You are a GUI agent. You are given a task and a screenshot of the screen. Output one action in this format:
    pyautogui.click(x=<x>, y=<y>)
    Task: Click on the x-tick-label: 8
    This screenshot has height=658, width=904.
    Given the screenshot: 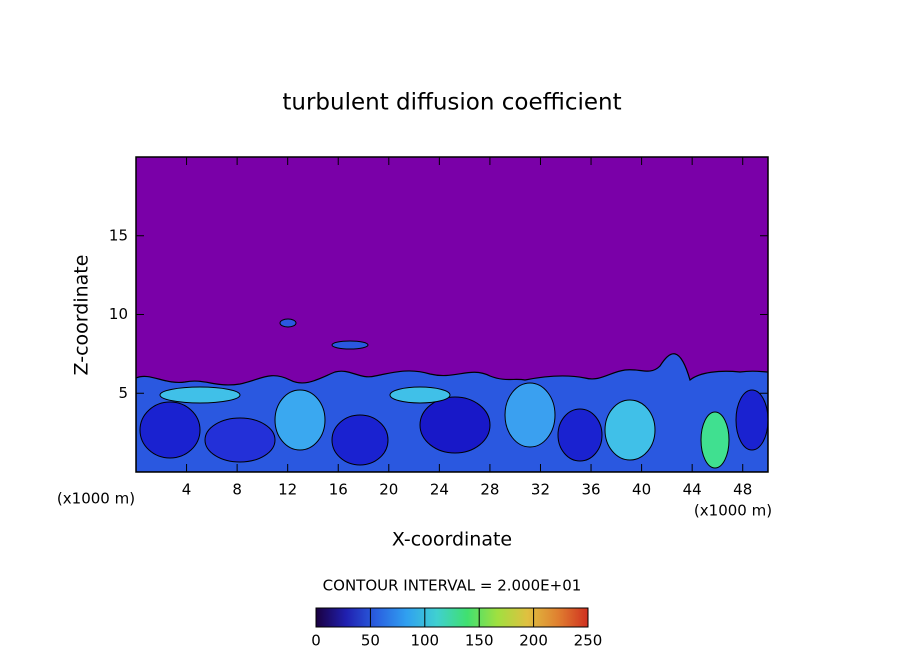 What is the action you would take?
    pyautogui.click(x=237, y=490)
    